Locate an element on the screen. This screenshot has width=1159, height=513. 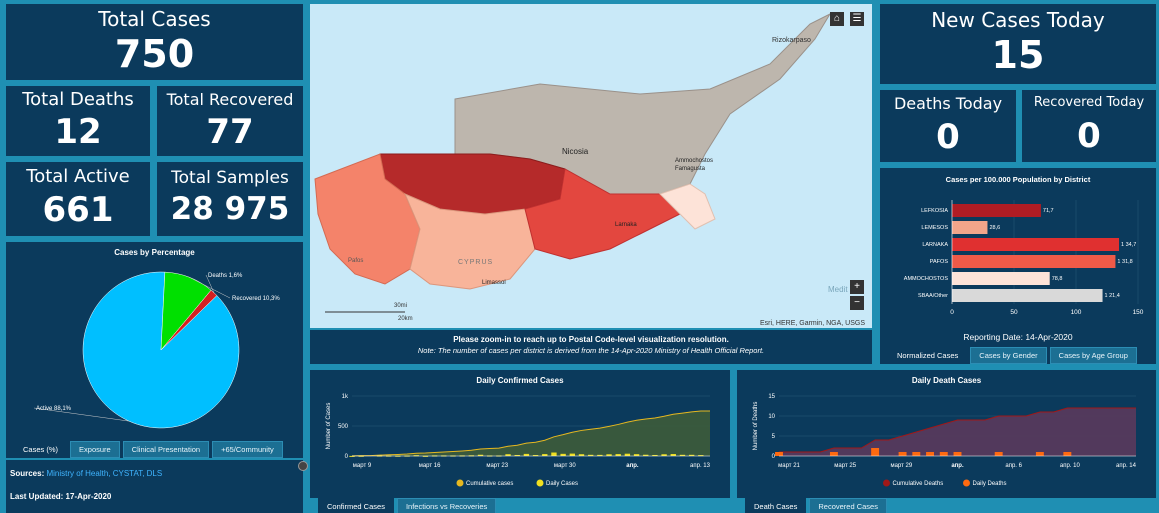
pie-chart-title: Cases by Percentage is located at coordinates (154, 252).